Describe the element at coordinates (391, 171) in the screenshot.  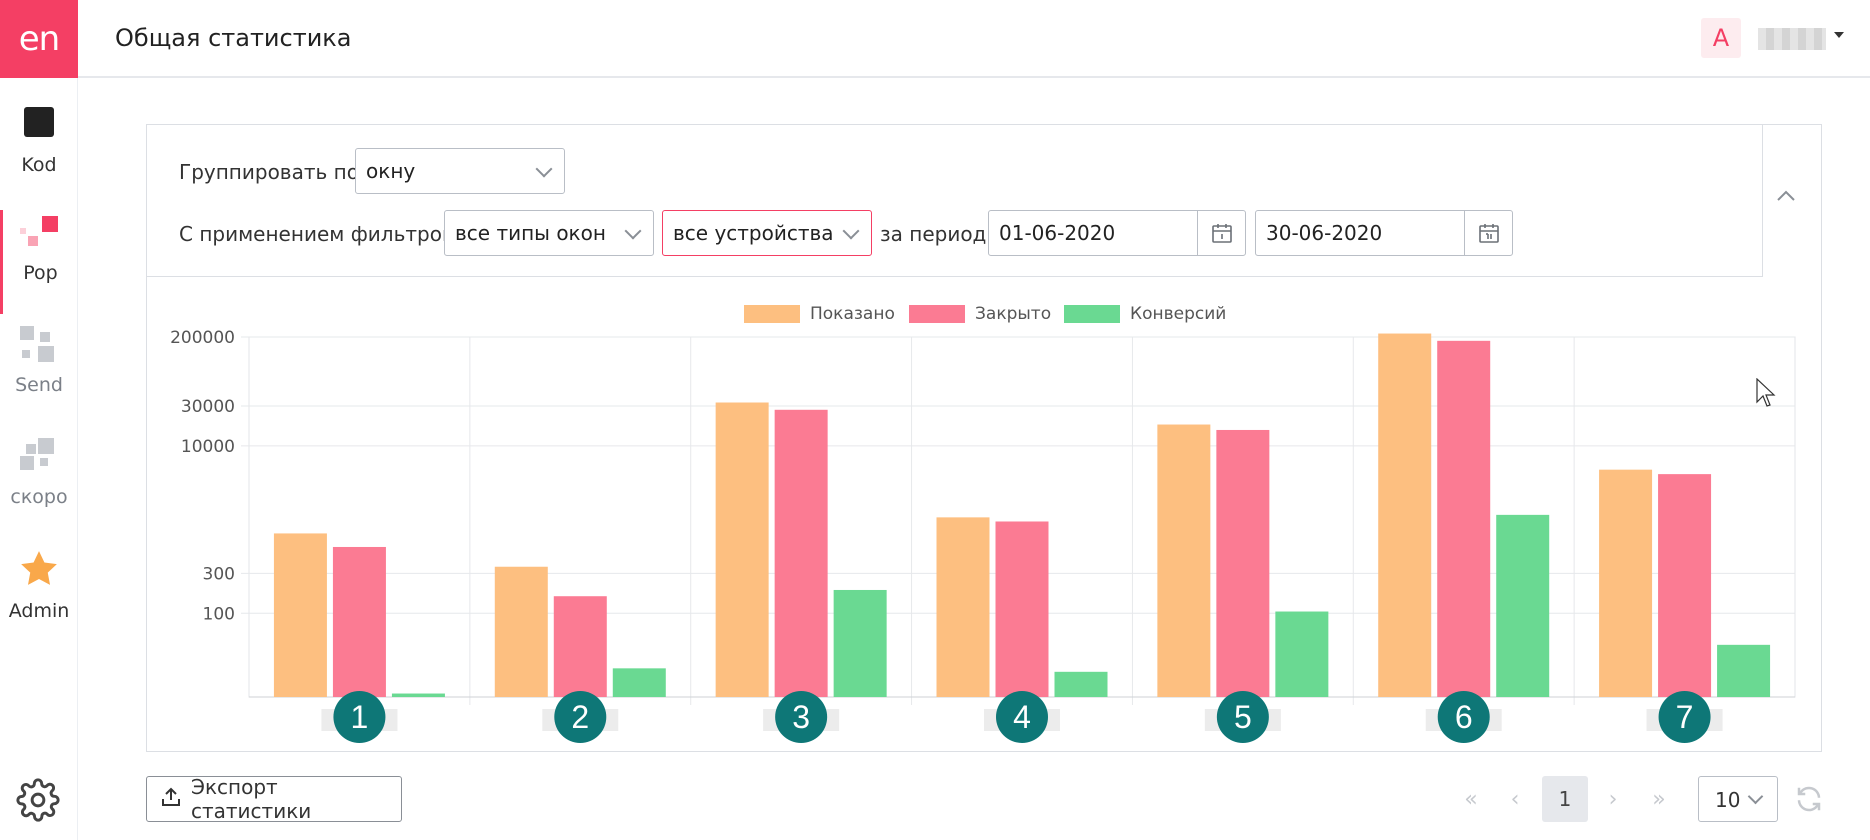
I see `group-by-value: окну` at that location.